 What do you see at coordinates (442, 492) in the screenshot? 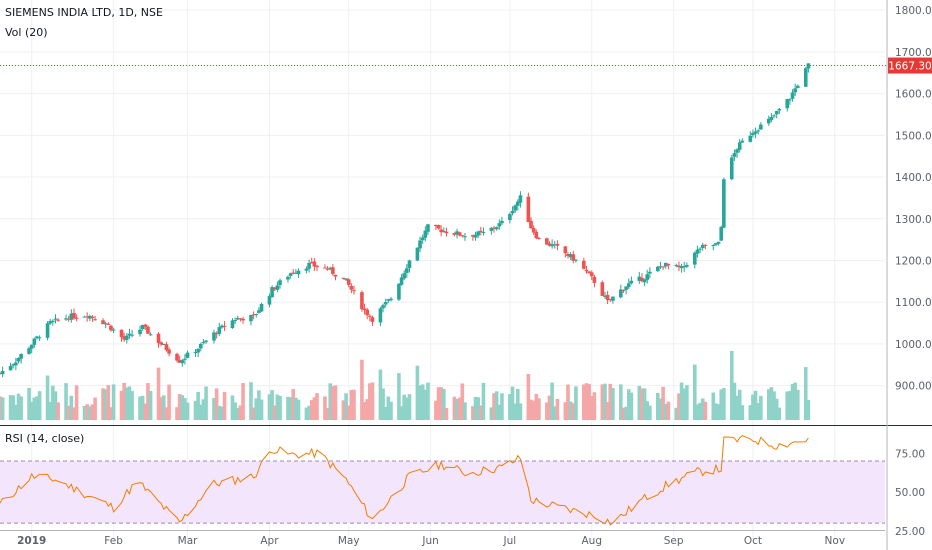
I see `rsi-band` at bounding box center [442, 492].